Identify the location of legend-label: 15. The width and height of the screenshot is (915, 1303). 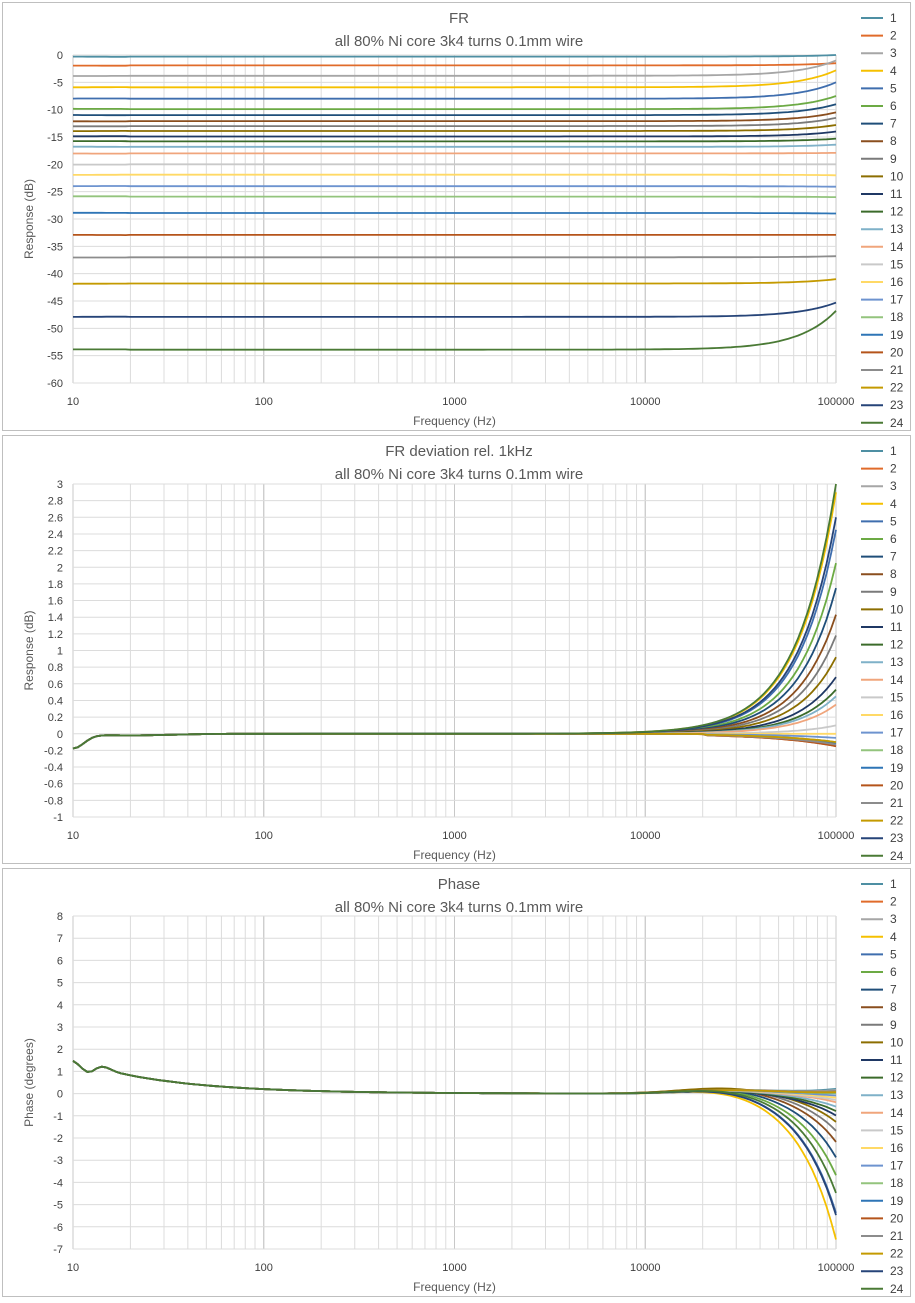
(897, 1130).